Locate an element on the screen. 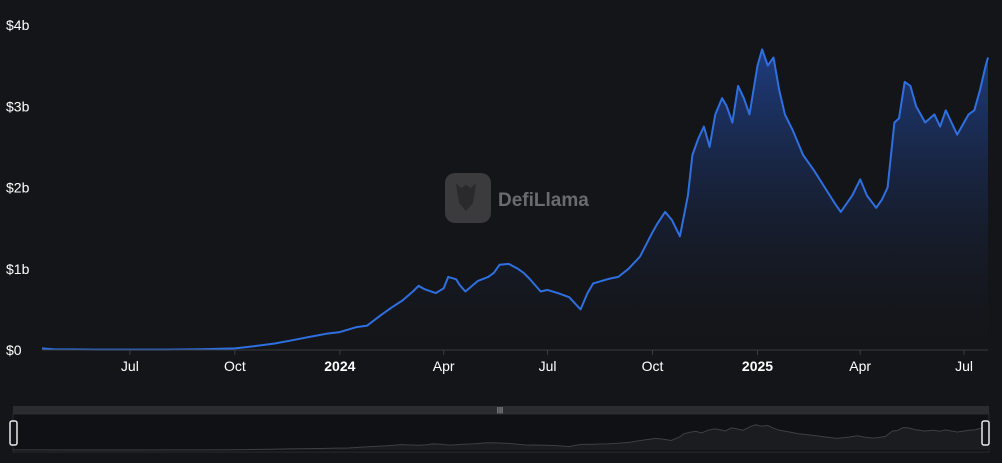 This screenshot has width=1002, height=463. y-axis: $0 $1b $2b $3b $4b is located at coordinates (18, 187).